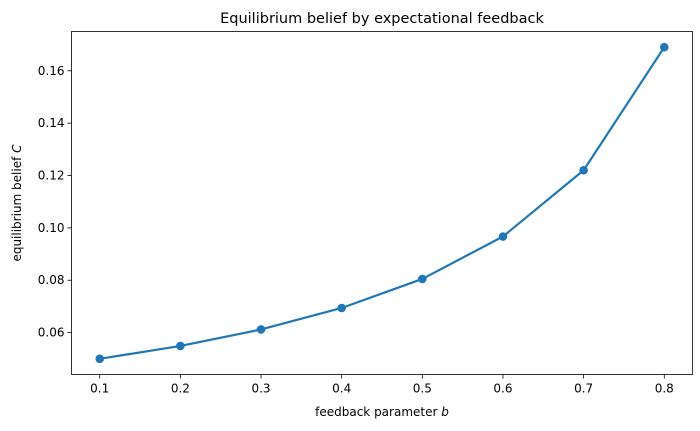 This screenshot has height=431, width=700. I want to click on x-axis-label: feedback parameter b, so click(382, 412).